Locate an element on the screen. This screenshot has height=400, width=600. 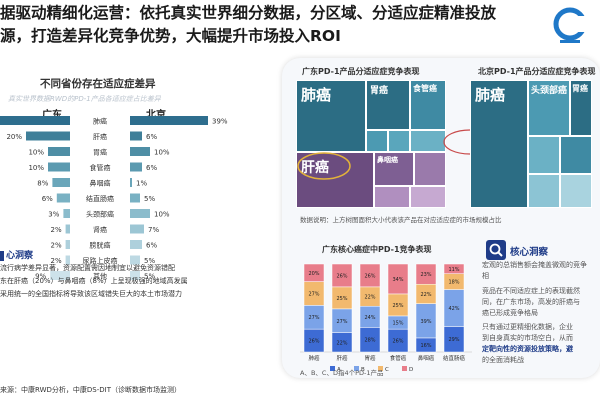
right-insight-line-7: 到自身真实的市场空白，从而 is located at coordinates (527, 338).